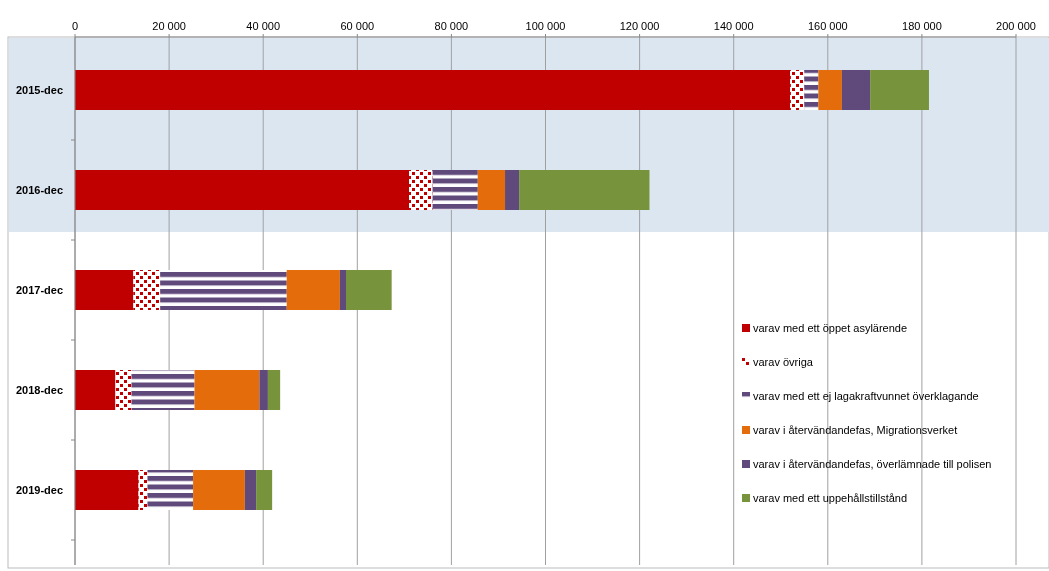  Describe the element at coordinates (39, 390) in the screenshot. I see `y-tick-label: 2018-dec` at that location.